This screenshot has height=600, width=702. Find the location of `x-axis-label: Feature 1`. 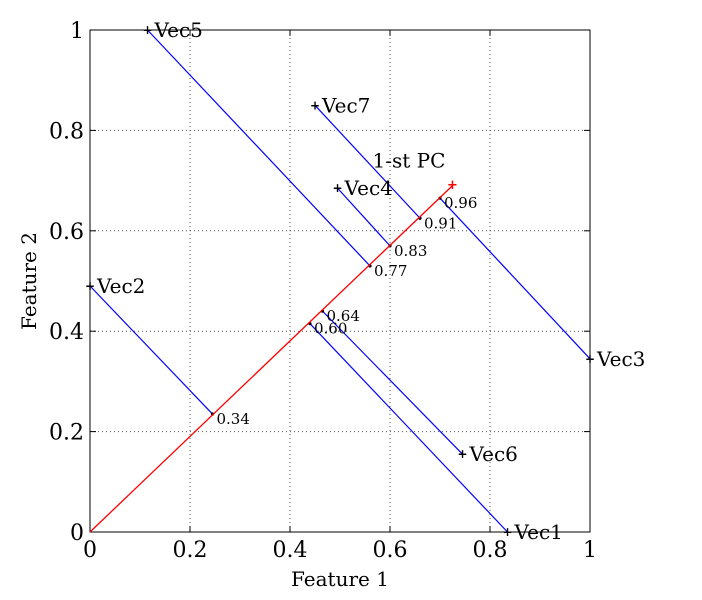

x-axis-label: Feature 1 is located at coordinates (340, 579).